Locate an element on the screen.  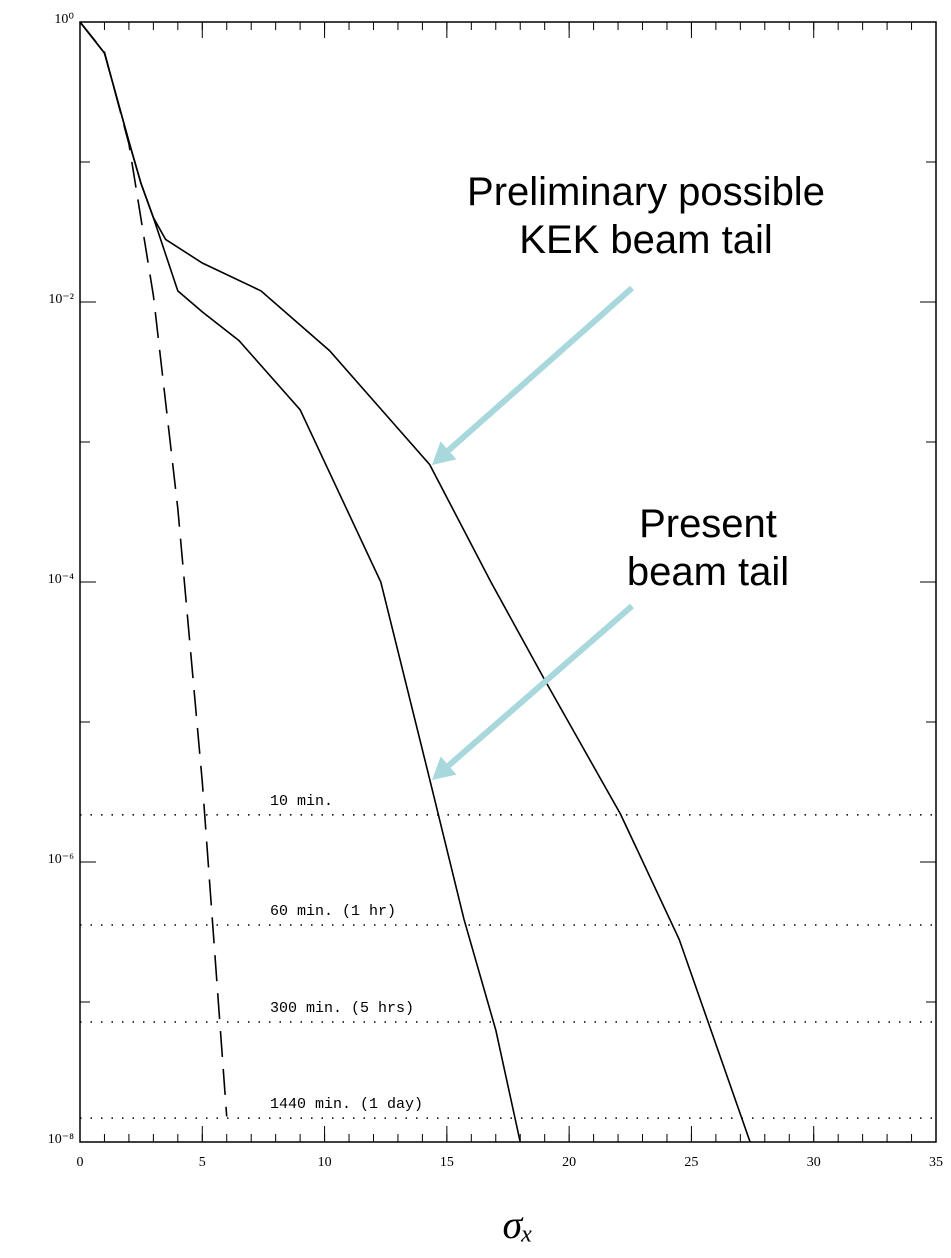
x-axis-label: σₓ is located at coordinates (517, 1224).